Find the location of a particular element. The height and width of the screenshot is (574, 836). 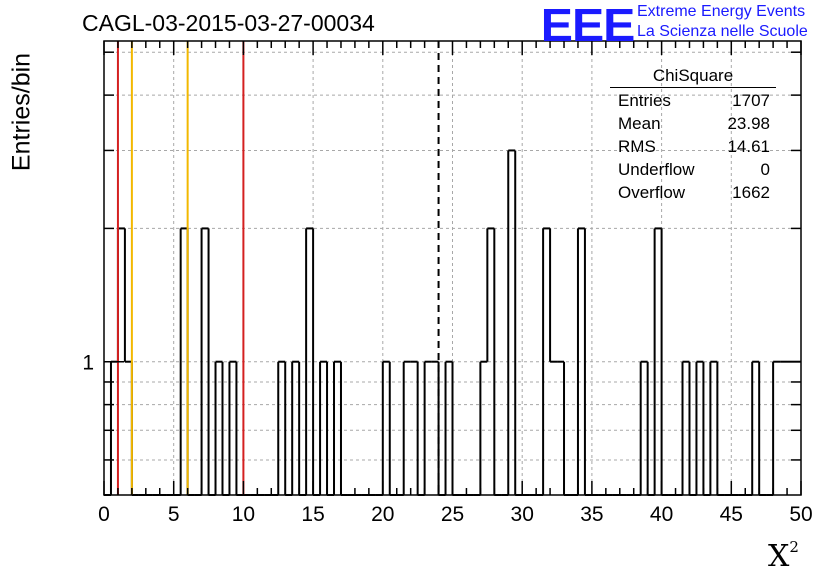

stat-label: Entries is located at coordinates (644, 100).